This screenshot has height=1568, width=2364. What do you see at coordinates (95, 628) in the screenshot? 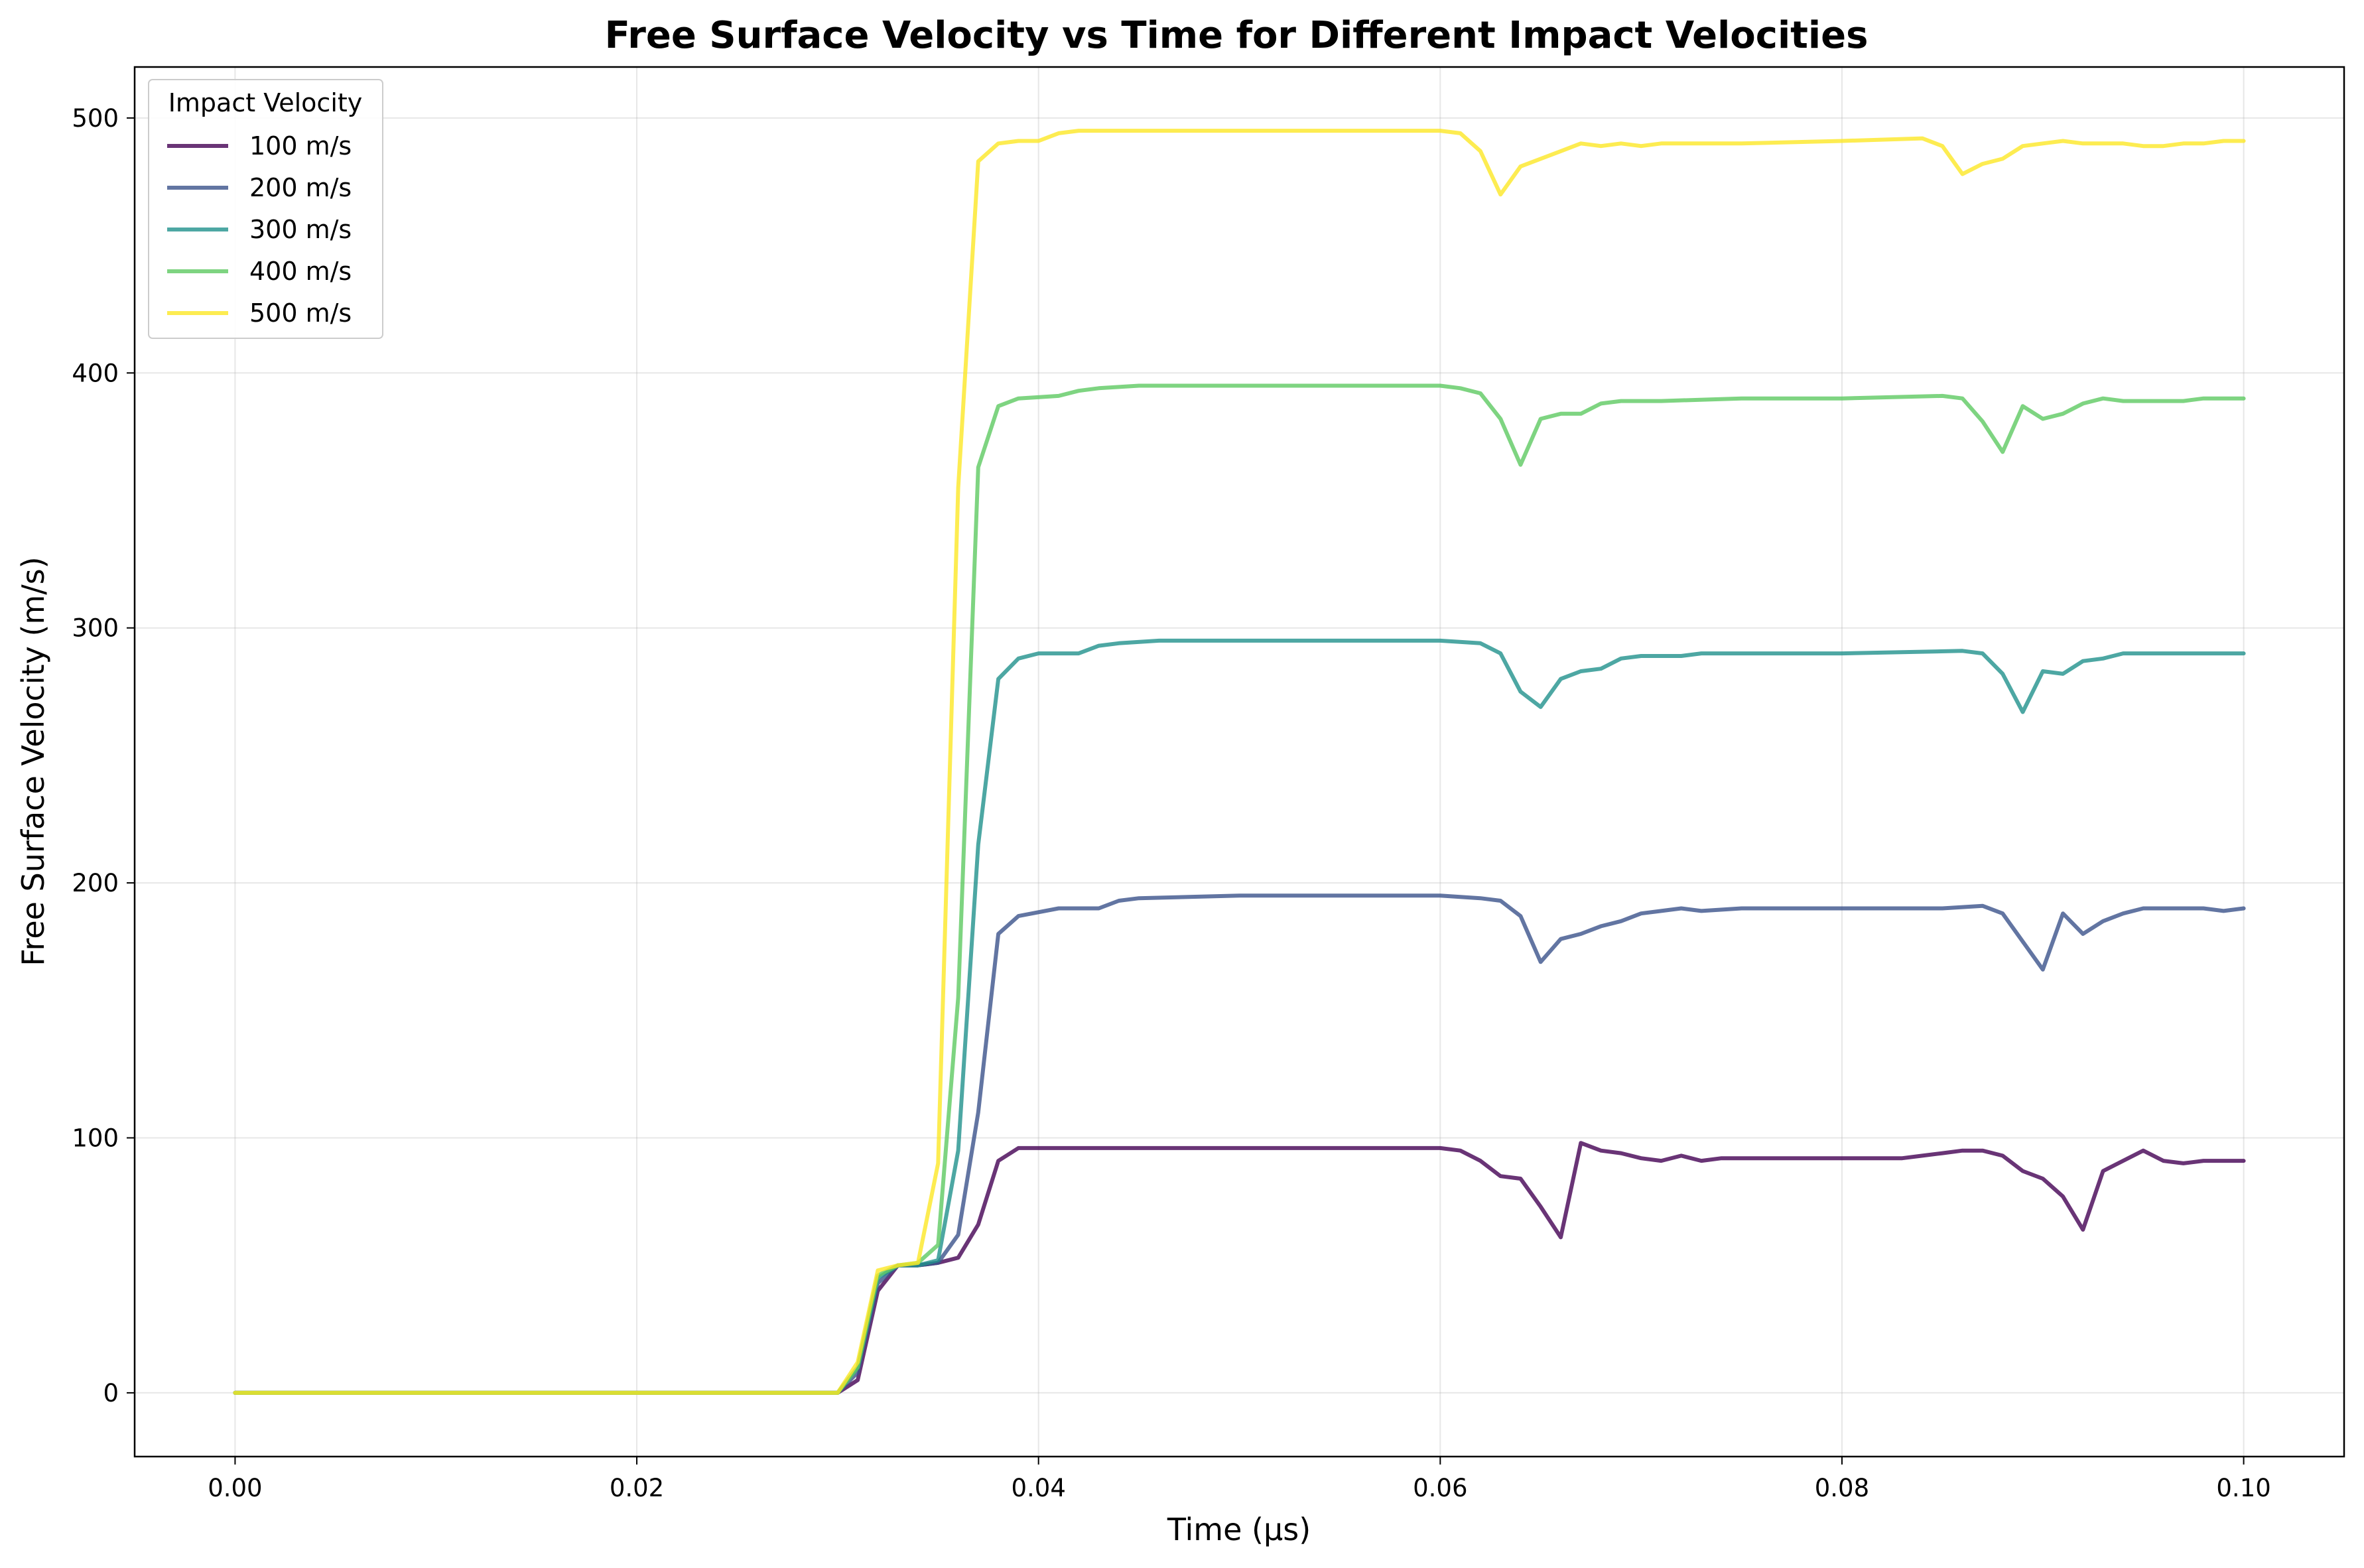
I see `y-tick-label: 300` at bounding box center [95, 628].